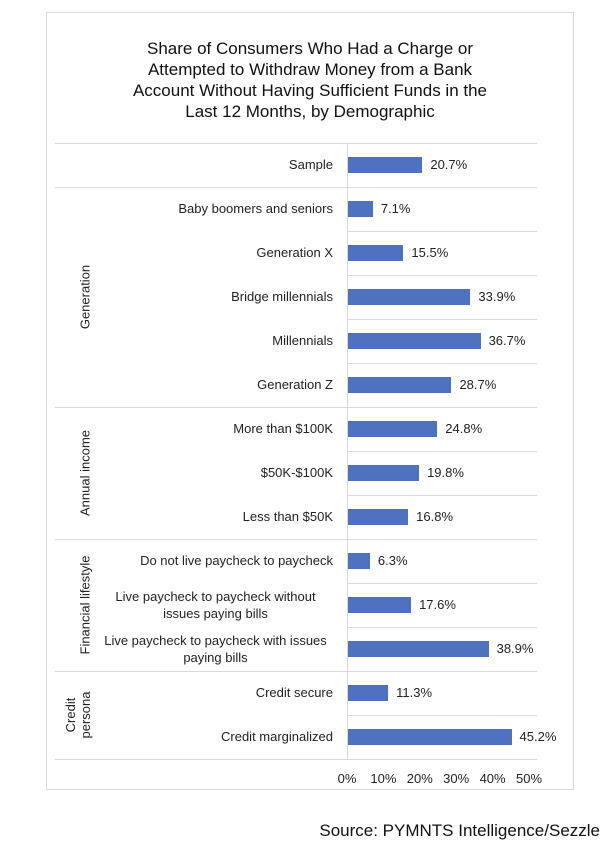 This screenshot has height=850, width=608. What do you see at coordinates (497, 296) in the screenshot?
I see `data-label: 33.9%` at bounding box center [497, 296].